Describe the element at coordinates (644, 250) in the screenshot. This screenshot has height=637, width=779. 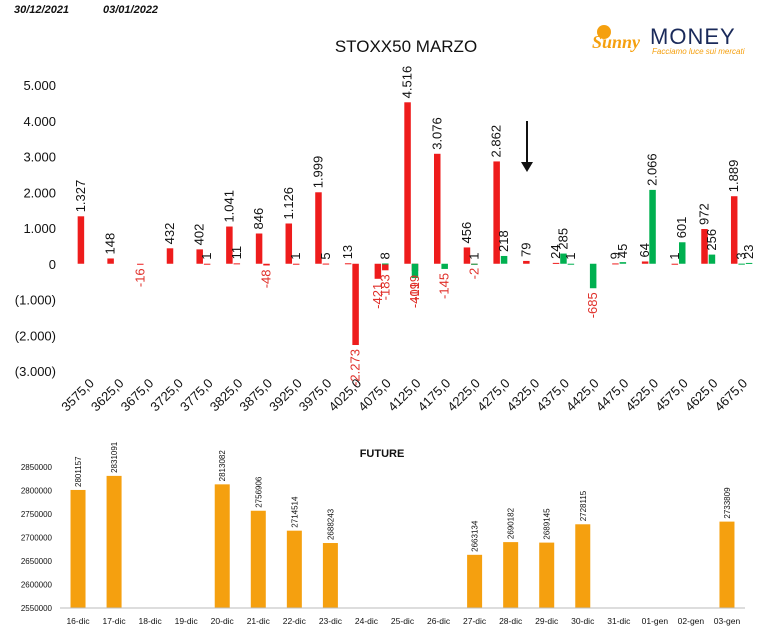
I see `data-label: 64` at that location.